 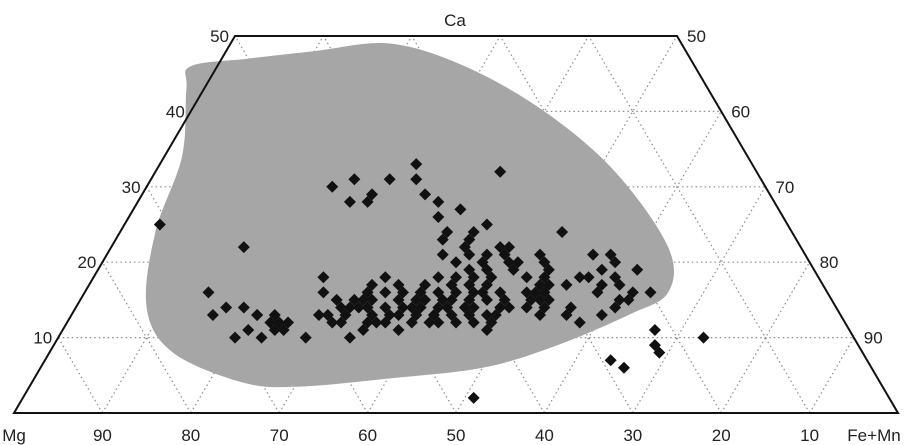 I want to click on mg-tick-label-60: 60, so click(x=367, y=435).